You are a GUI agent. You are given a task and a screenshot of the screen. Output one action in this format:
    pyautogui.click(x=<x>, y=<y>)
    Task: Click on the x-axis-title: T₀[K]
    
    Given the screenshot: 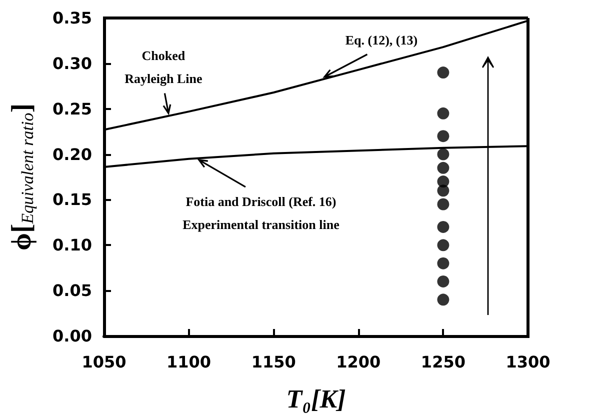 What is the action you would take?
    pyautogui.click(x=316, y=399)
    